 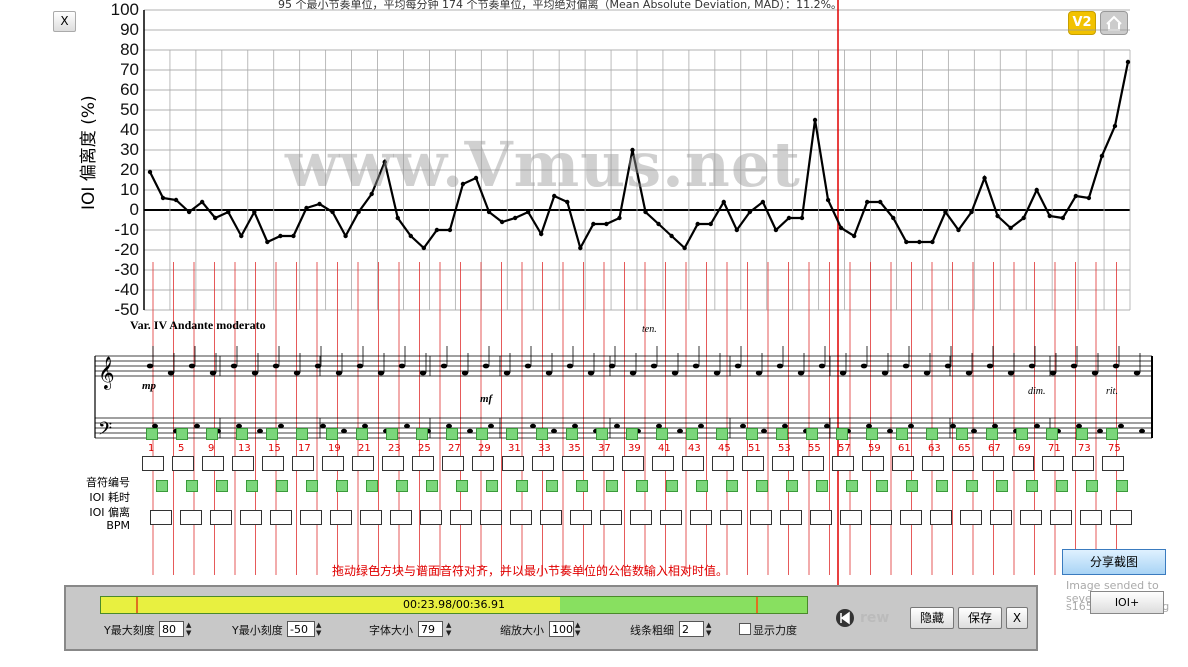 I want to click on home-icon, so click(x=1114, y=23).